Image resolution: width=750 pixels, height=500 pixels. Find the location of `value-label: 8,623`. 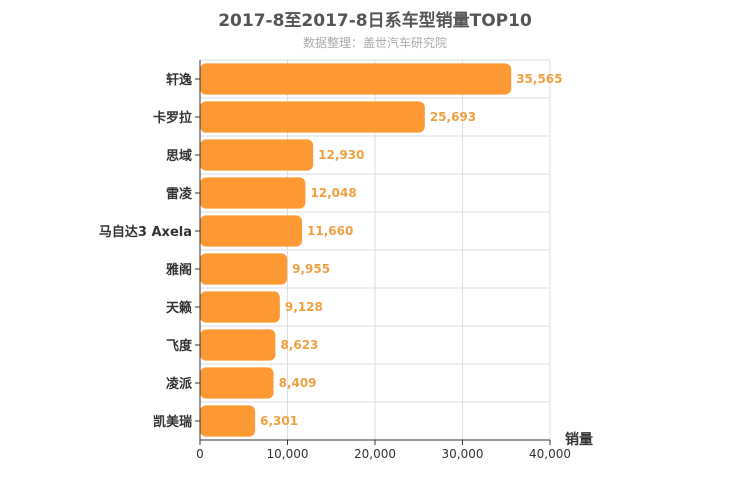

value-label: 8,623 is located at coordinates (299, 345).